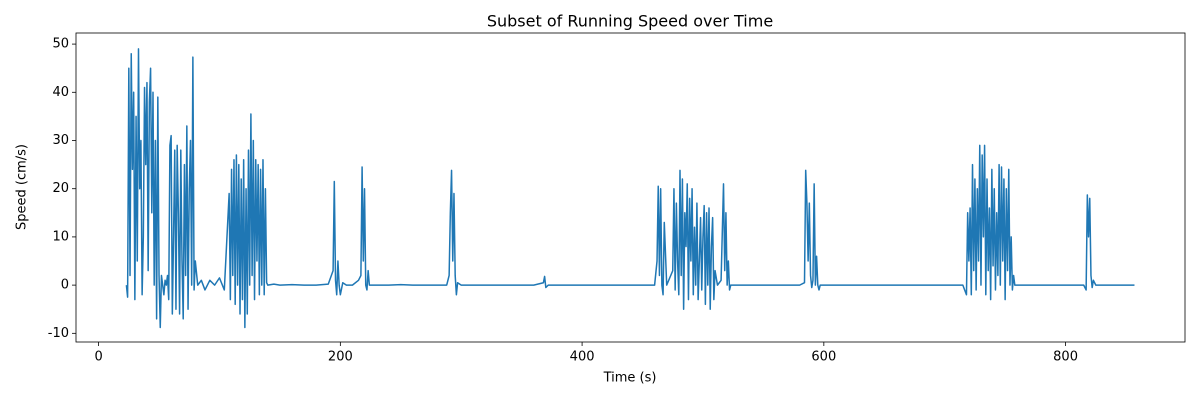 The image size is (1200, 400). What do you see at coordinates (65, 285) in the screenshot?
I see `y-tick-label: 0` at bounding box center [65, 285].